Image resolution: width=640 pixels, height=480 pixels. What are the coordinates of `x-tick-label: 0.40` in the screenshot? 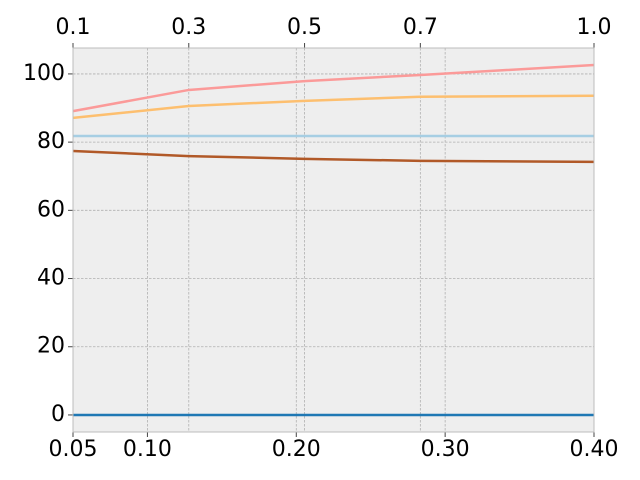 It's located at (594, 449).